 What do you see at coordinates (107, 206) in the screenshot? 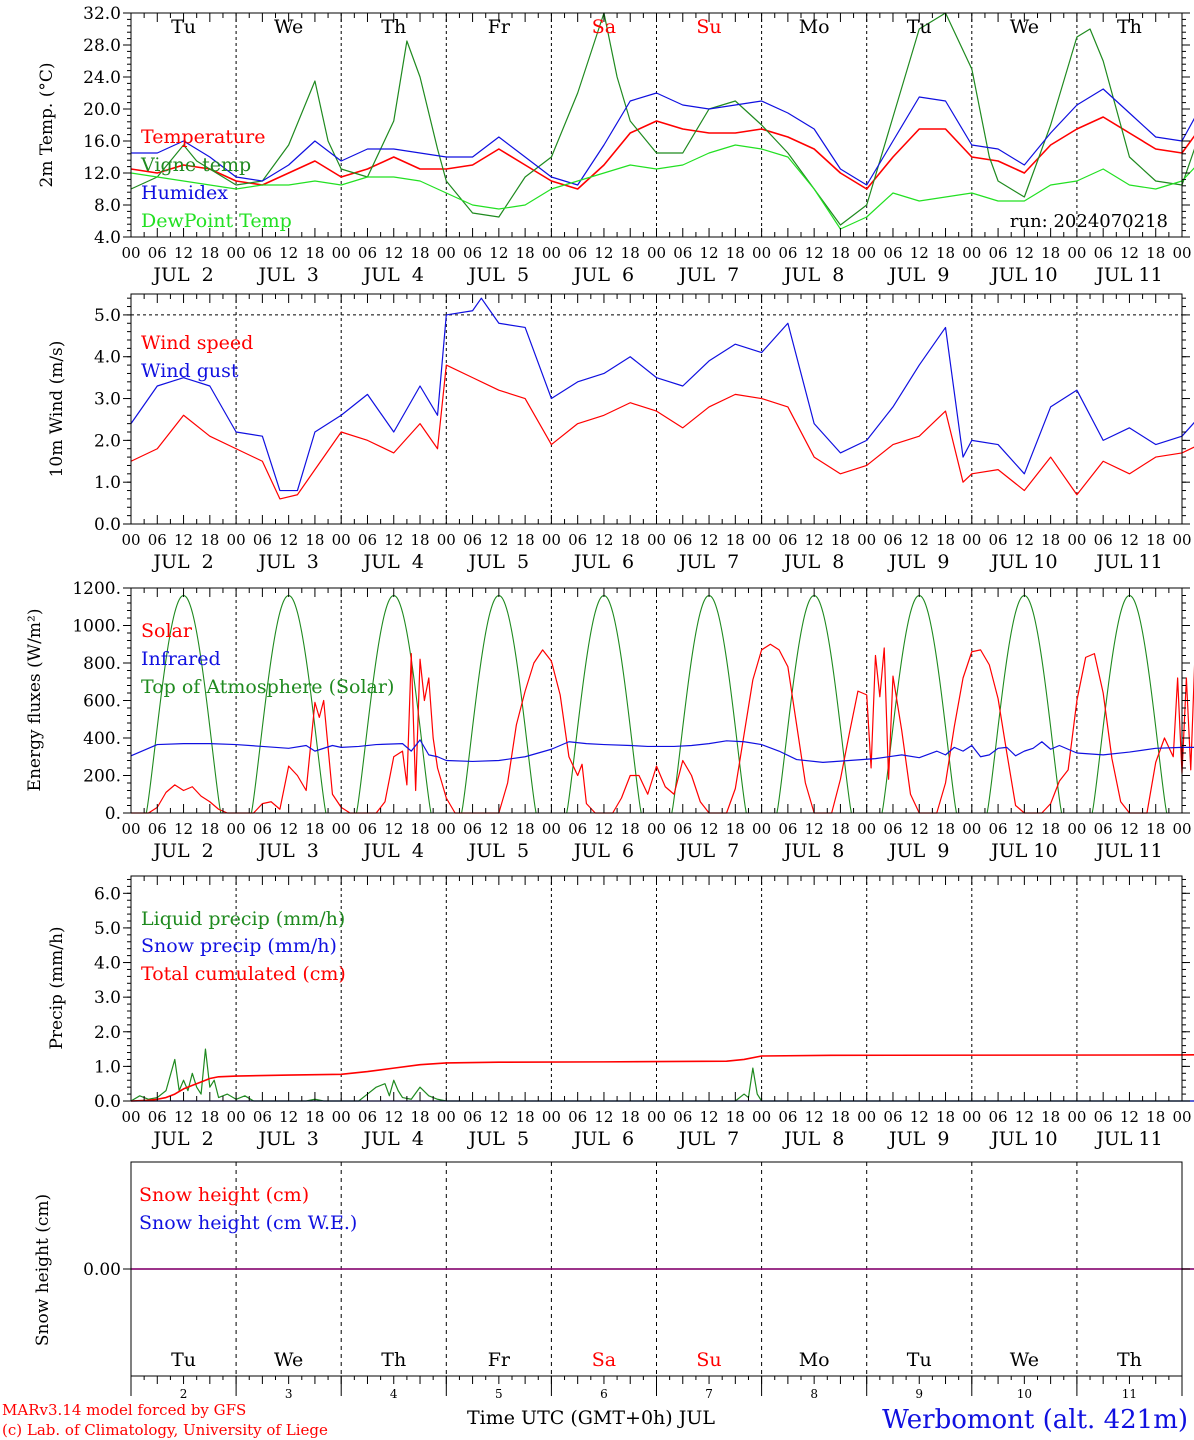
I see `y-tick-label: 8.0` at bounding box center [107, 206].